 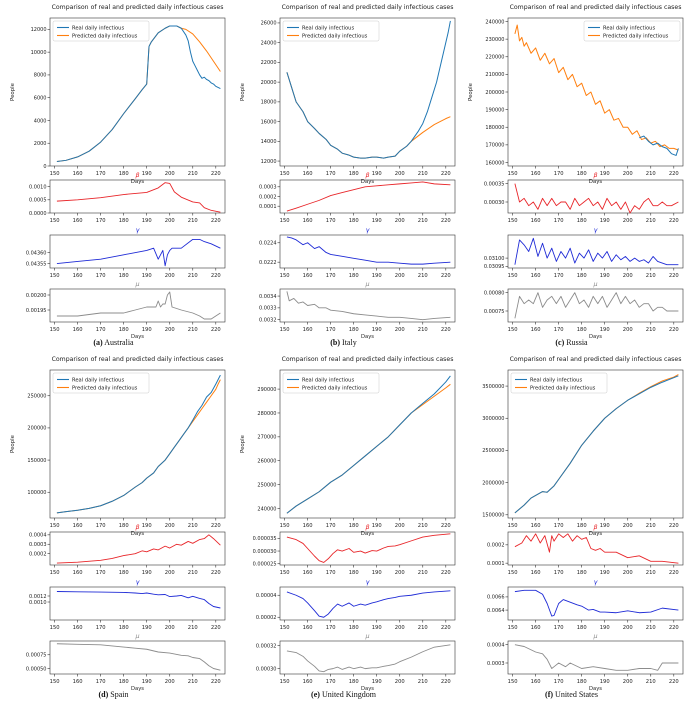 I want to click on param-ytick-label: 0.00004, so click(x=266, y=596).